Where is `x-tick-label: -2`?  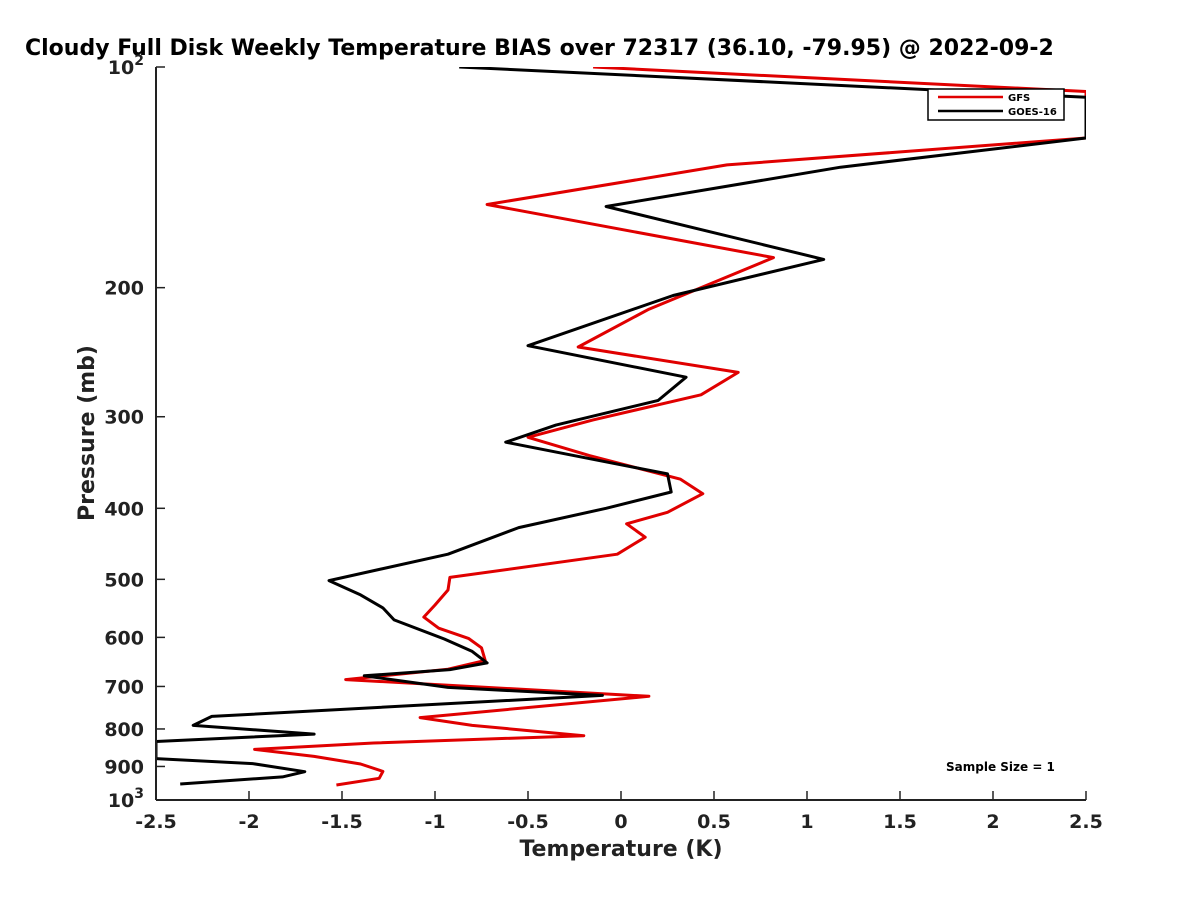 x-tick-label: -2 is located at coordinates (248, 822).